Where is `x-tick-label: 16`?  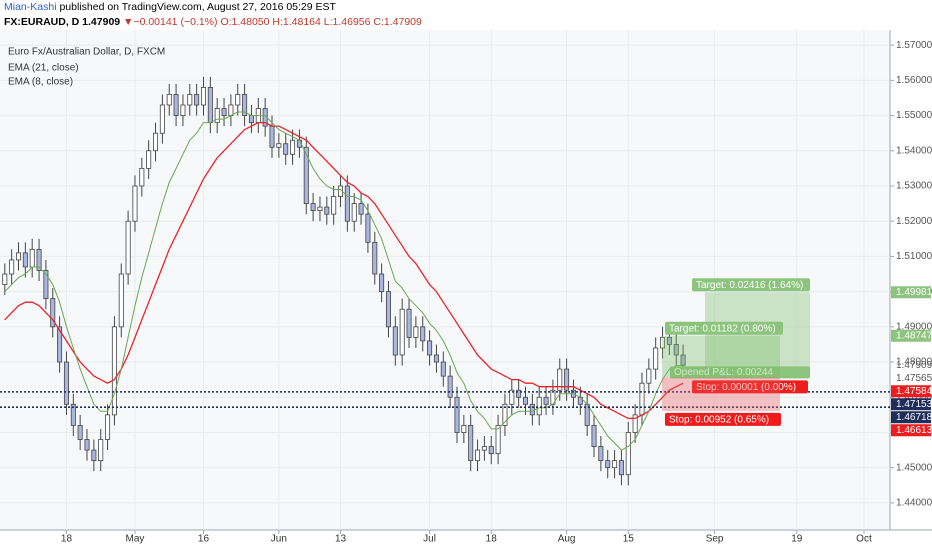
x-tick-label: 16 is located at coordinates (204, 539).